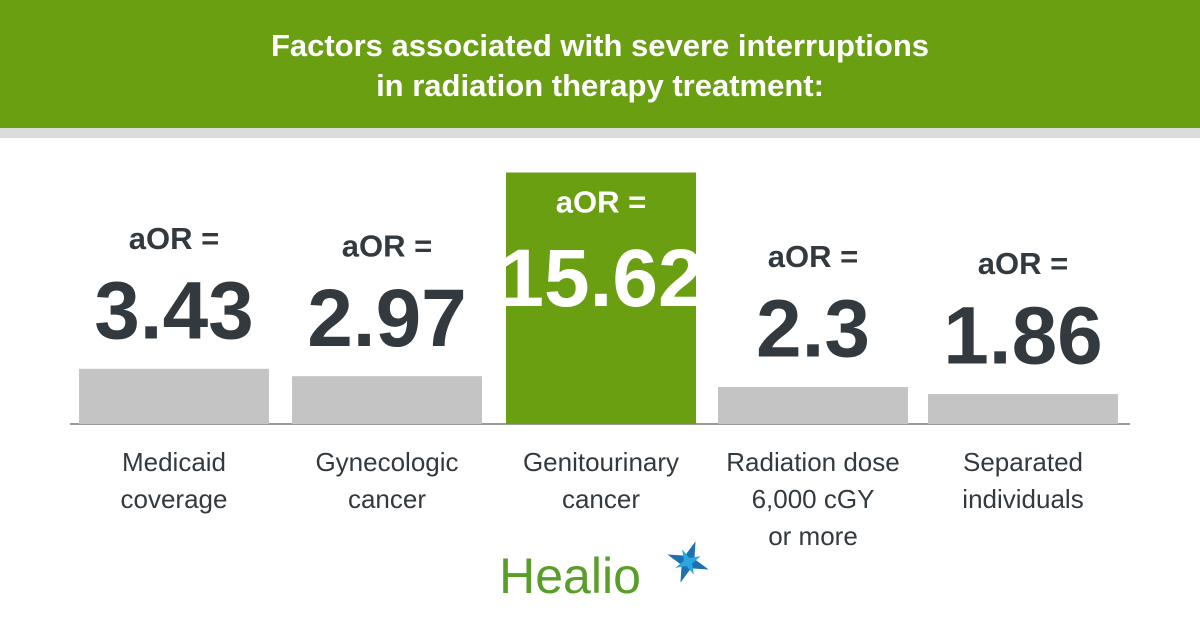  Describe the element at coordinates (601, 480) in the screenshot. I see `category-label: Genitourinary cancer` at that location.